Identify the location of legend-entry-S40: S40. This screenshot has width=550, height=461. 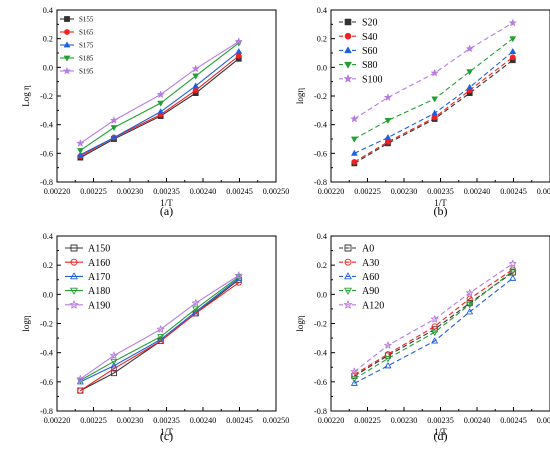
(370, 37).